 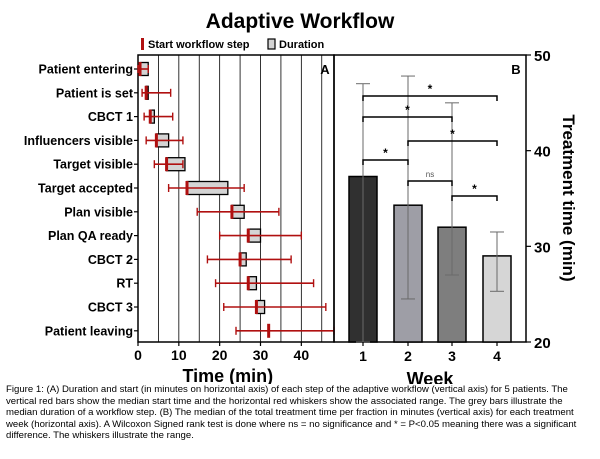 What do you see at coordinates (142, 44) in the screenshot?
I see `legend-start-swatch` at bounding box center [142, 44].